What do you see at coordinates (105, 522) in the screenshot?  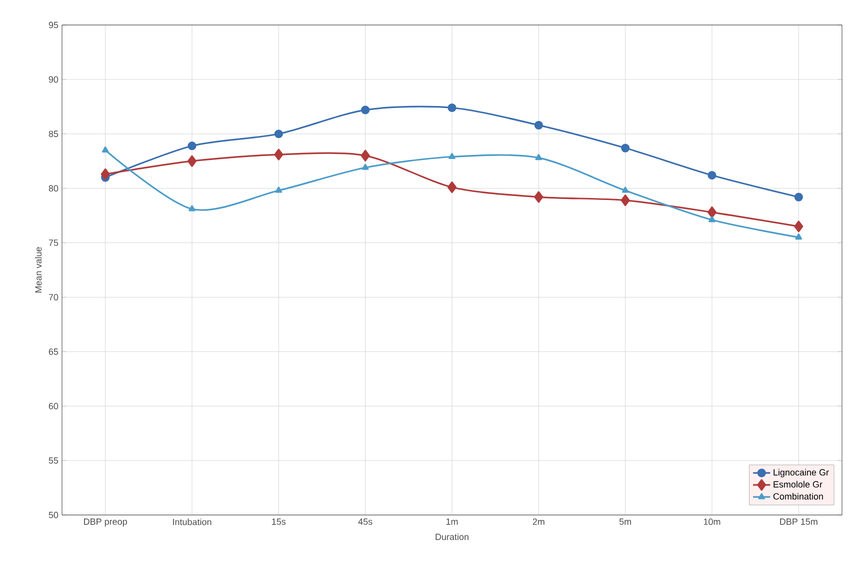 I see `x-tick-label: DBP preop` at bounding box center [105, 522].